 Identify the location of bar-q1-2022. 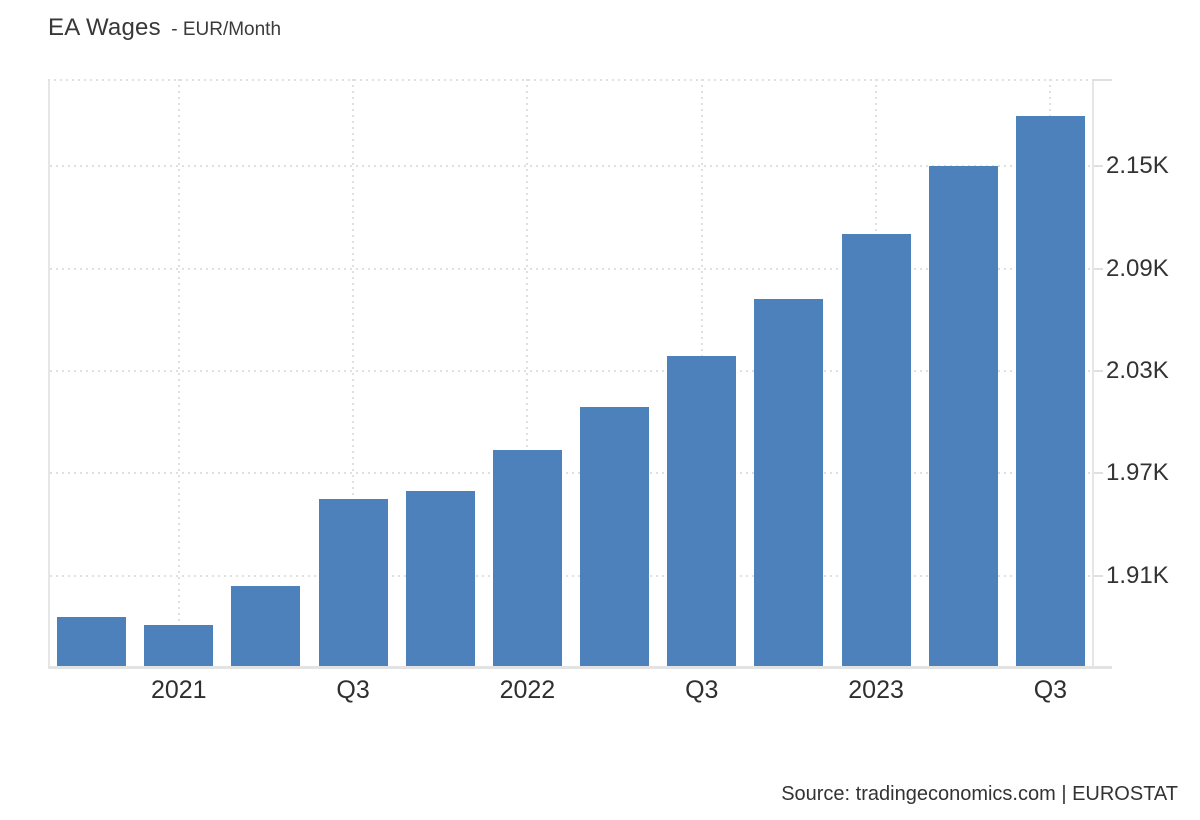
(527, 557).